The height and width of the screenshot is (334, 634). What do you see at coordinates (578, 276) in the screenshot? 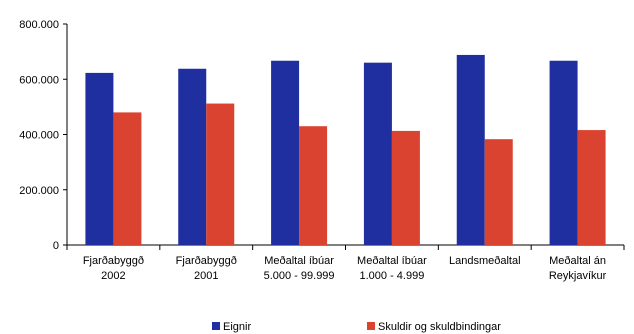
I see `x-category-label-line: Reykjavíkur` at bounding box center [578, 276].